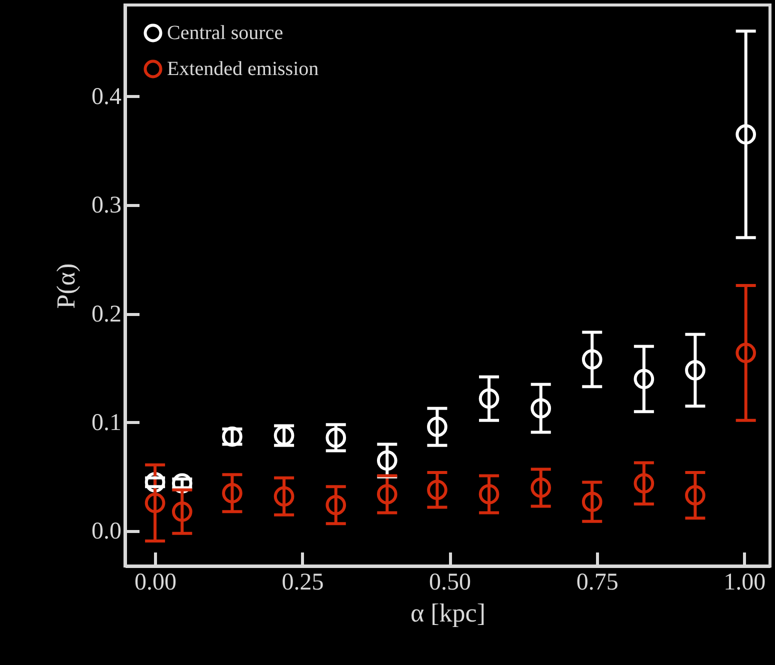  I want to click on x-axis-title: α [kpc], so click(448, 613).